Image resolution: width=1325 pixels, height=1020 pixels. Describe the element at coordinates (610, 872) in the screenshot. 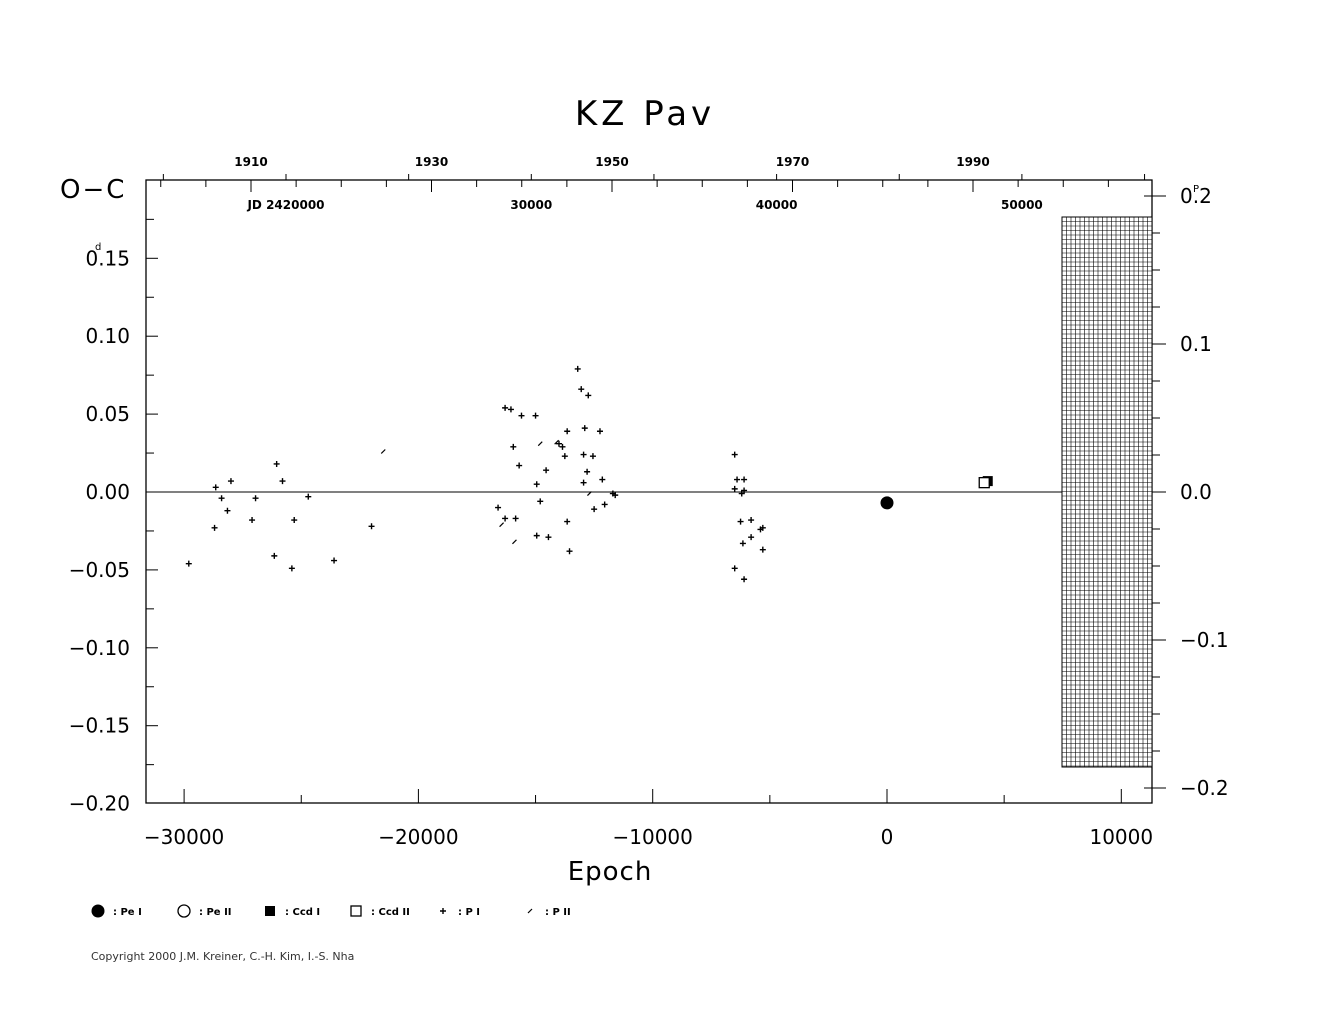

I see `x-axis-label: Epoch` at that location.